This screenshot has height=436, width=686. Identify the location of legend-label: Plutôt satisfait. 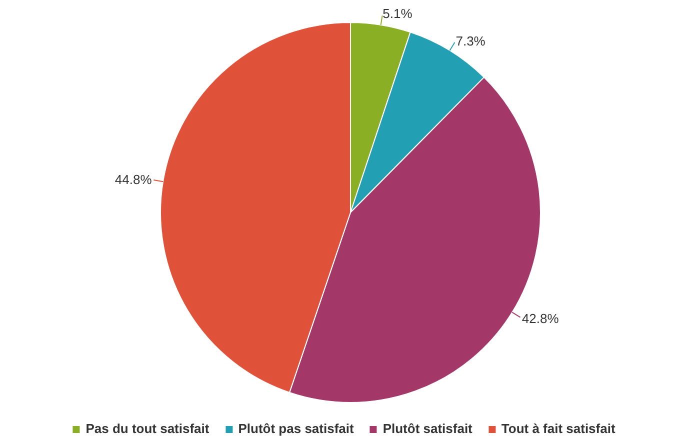
(427, 428).